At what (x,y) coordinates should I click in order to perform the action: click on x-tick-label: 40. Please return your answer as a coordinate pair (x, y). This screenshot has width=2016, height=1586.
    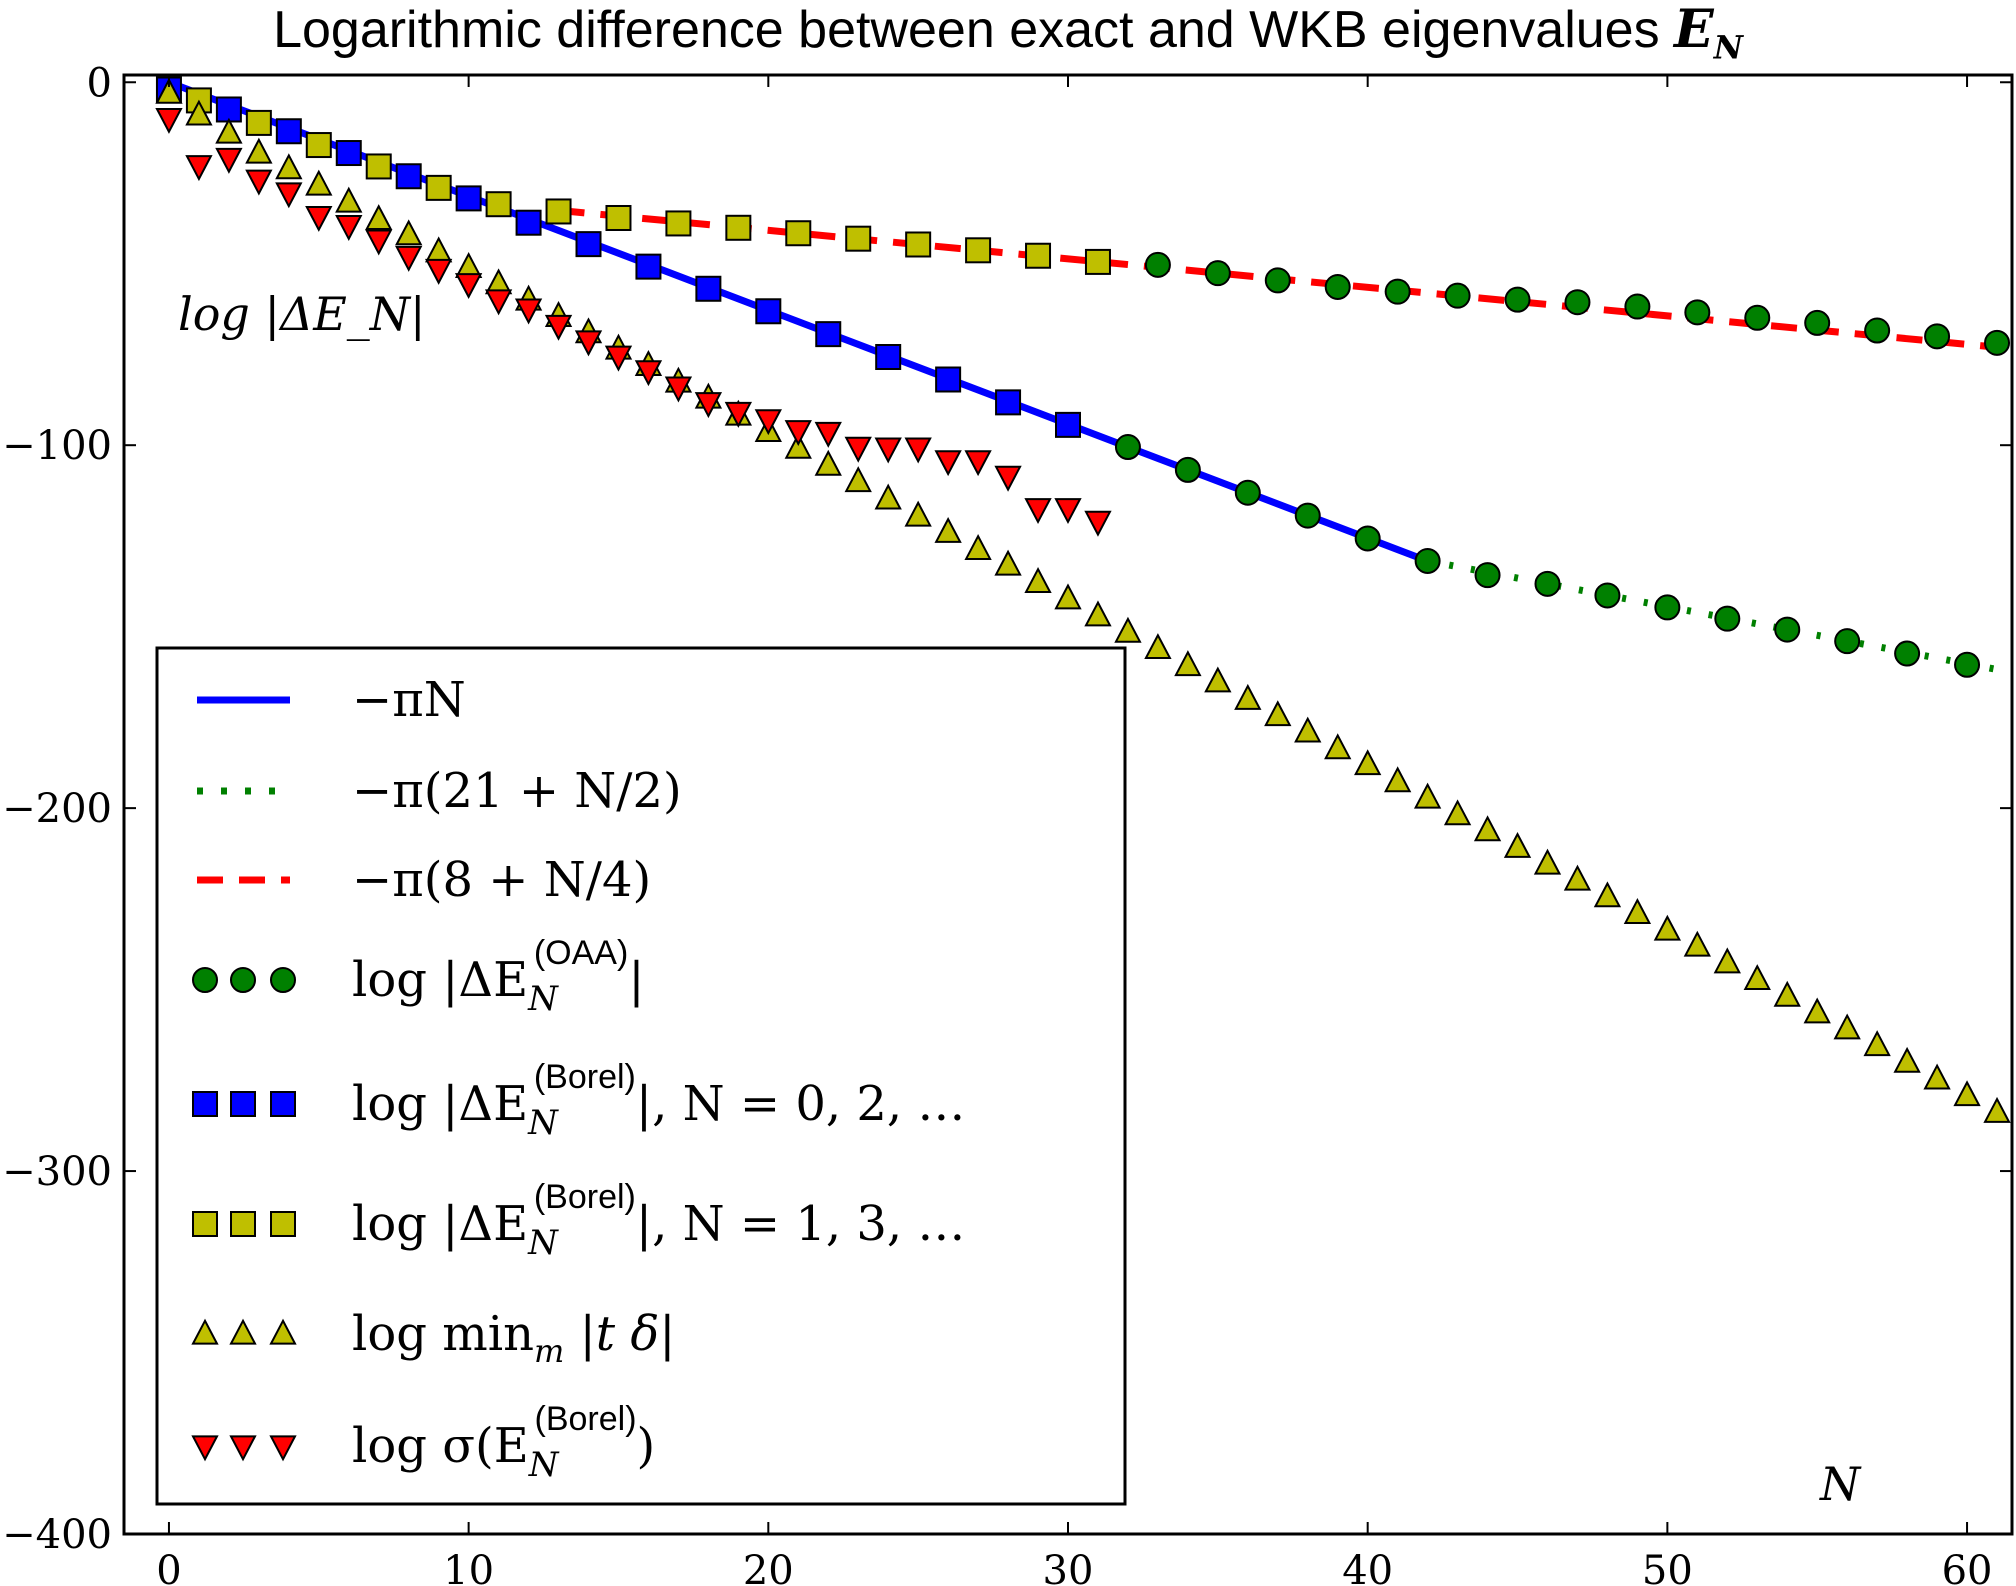
    Looking at the image, I should click on (1367, 1567).